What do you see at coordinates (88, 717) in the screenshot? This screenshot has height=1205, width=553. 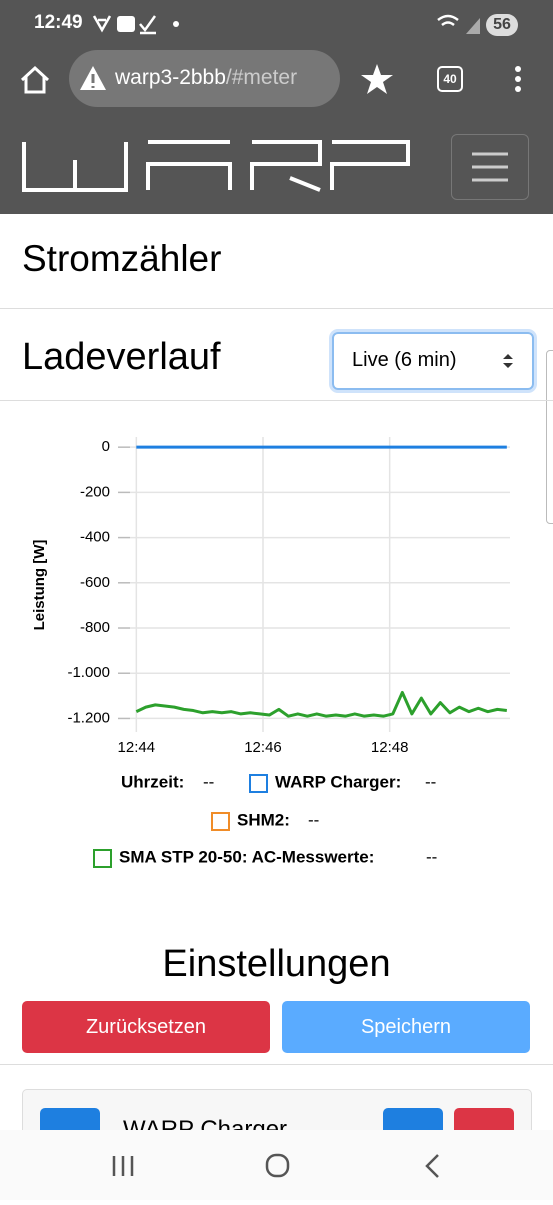 I see `y-tick-label: -1.200` at bounding box center [88, 717].